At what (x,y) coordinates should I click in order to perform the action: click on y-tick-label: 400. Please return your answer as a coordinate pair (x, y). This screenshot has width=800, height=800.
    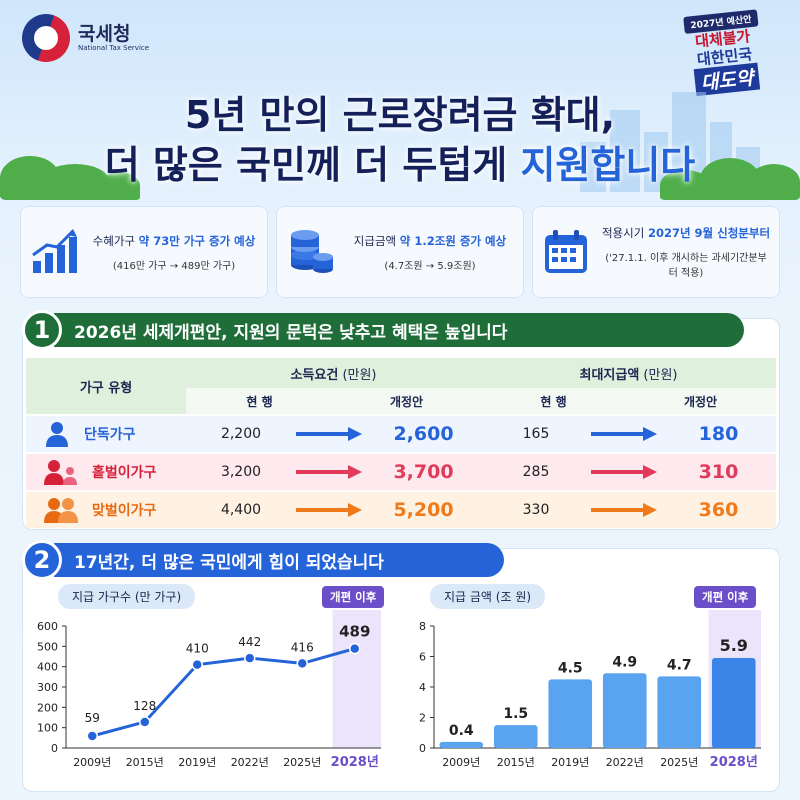
    Looking at the image, I should click on (47, 667).